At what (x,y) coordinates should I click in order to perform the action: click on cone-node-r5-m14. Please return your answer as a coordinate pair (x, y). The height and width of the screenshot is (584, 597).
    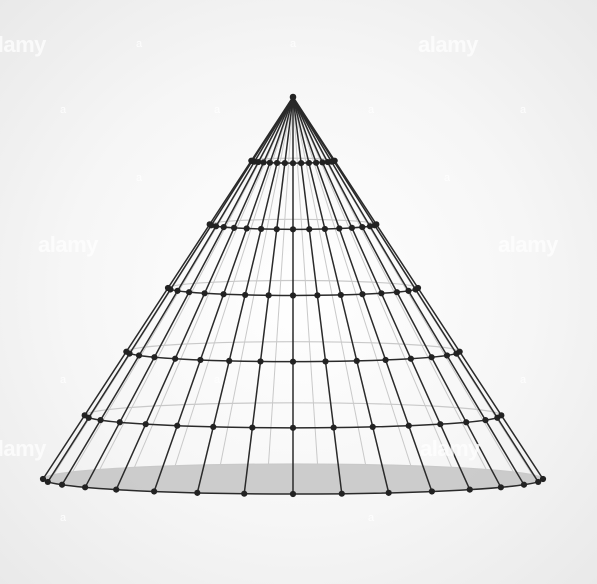
    Looking at the image, I should click on (466, 422).